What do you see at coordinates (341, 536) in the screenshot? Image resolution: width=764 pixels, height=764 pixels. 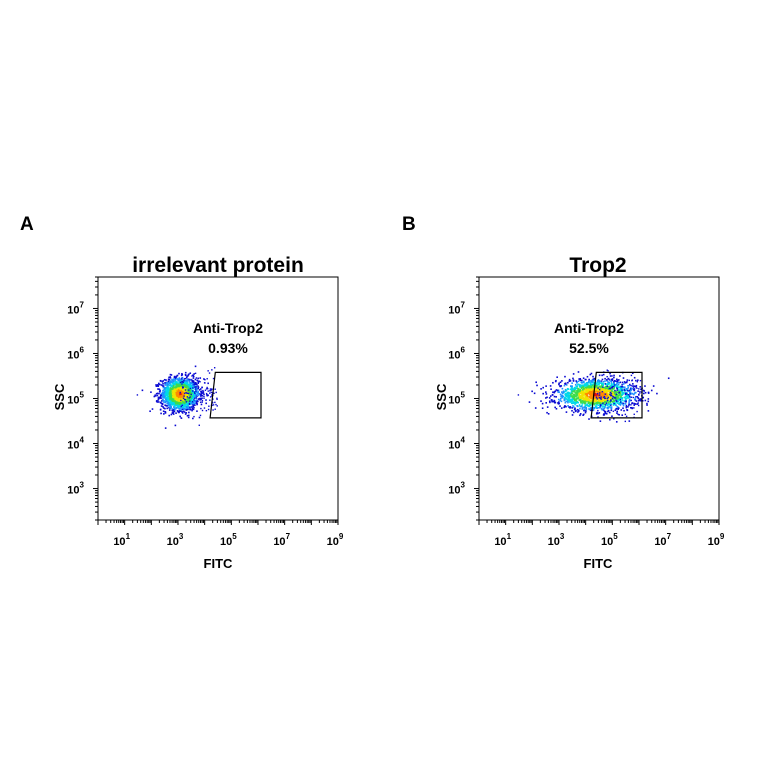 I see `x-tick-exponent: 9` at bounding box center [341, 536].